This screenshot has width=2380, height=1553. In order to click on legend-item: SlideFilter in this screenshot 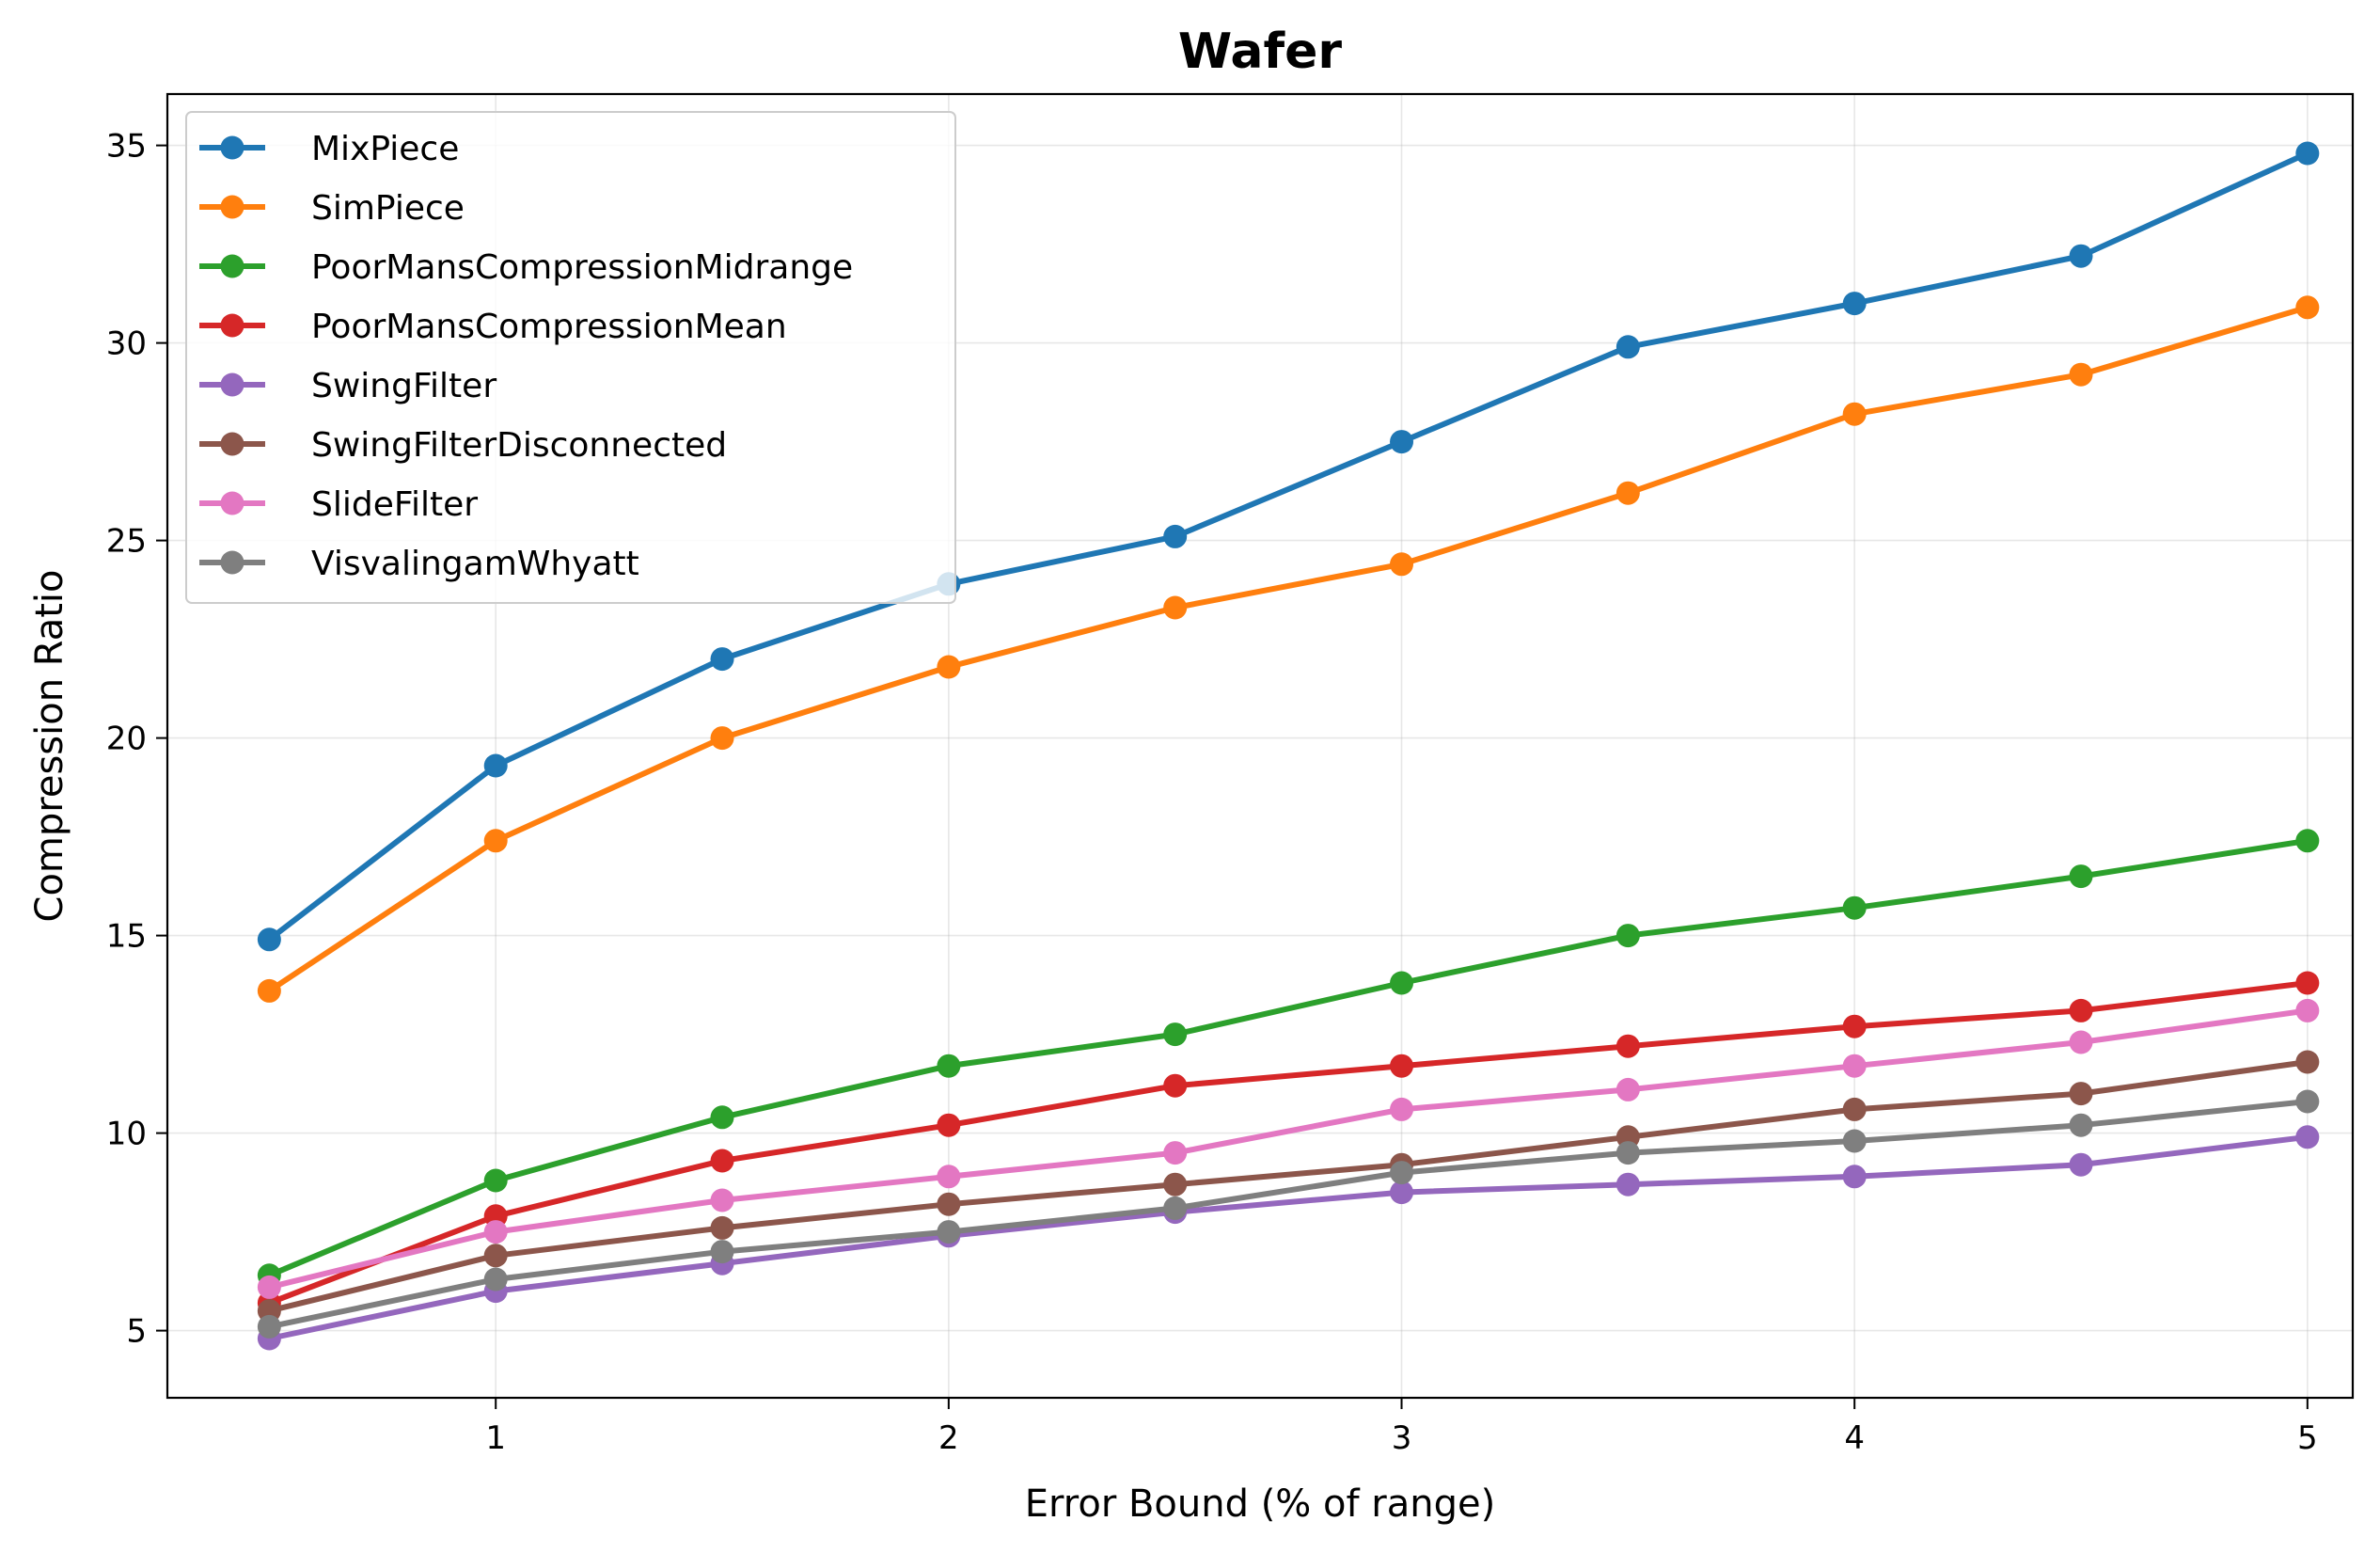, I will do `click(338, 505)`.